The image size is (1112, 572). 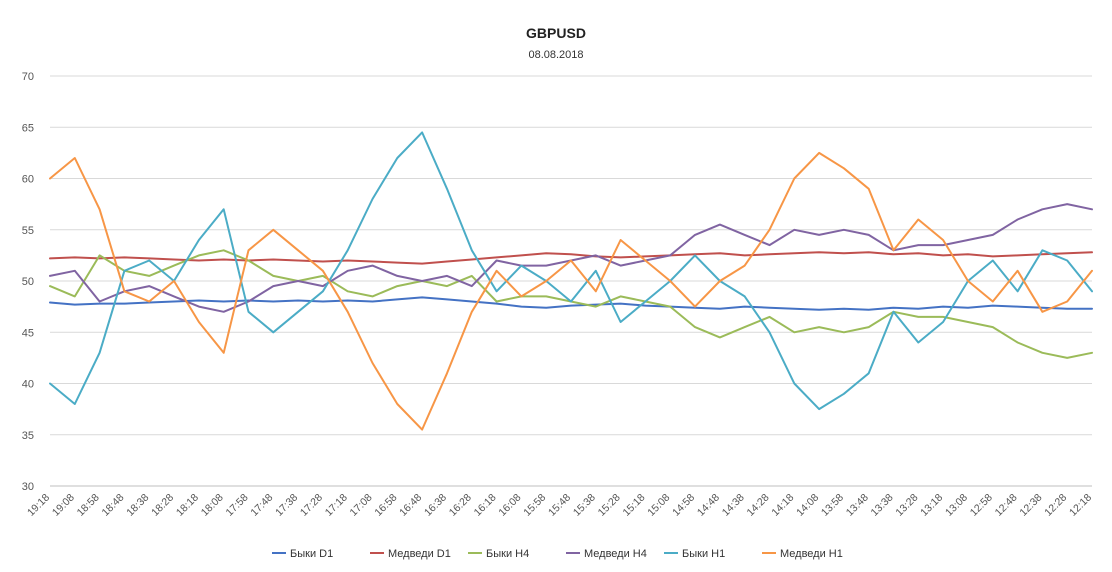 I want to click on x-tick-label: 14:38, so click(x=733, y=505).